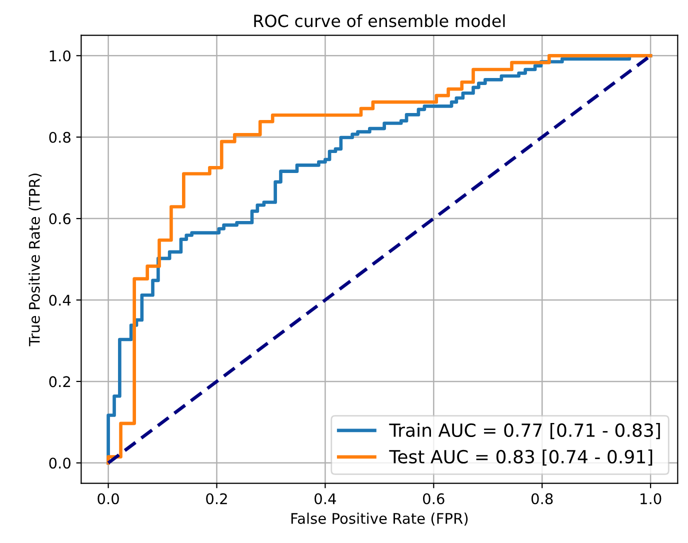 This screenshot has height=543, width=688. Describe the element at coordinates (433, 498) in the screenshot. I see `x-tick-label: 0.6` at that location.